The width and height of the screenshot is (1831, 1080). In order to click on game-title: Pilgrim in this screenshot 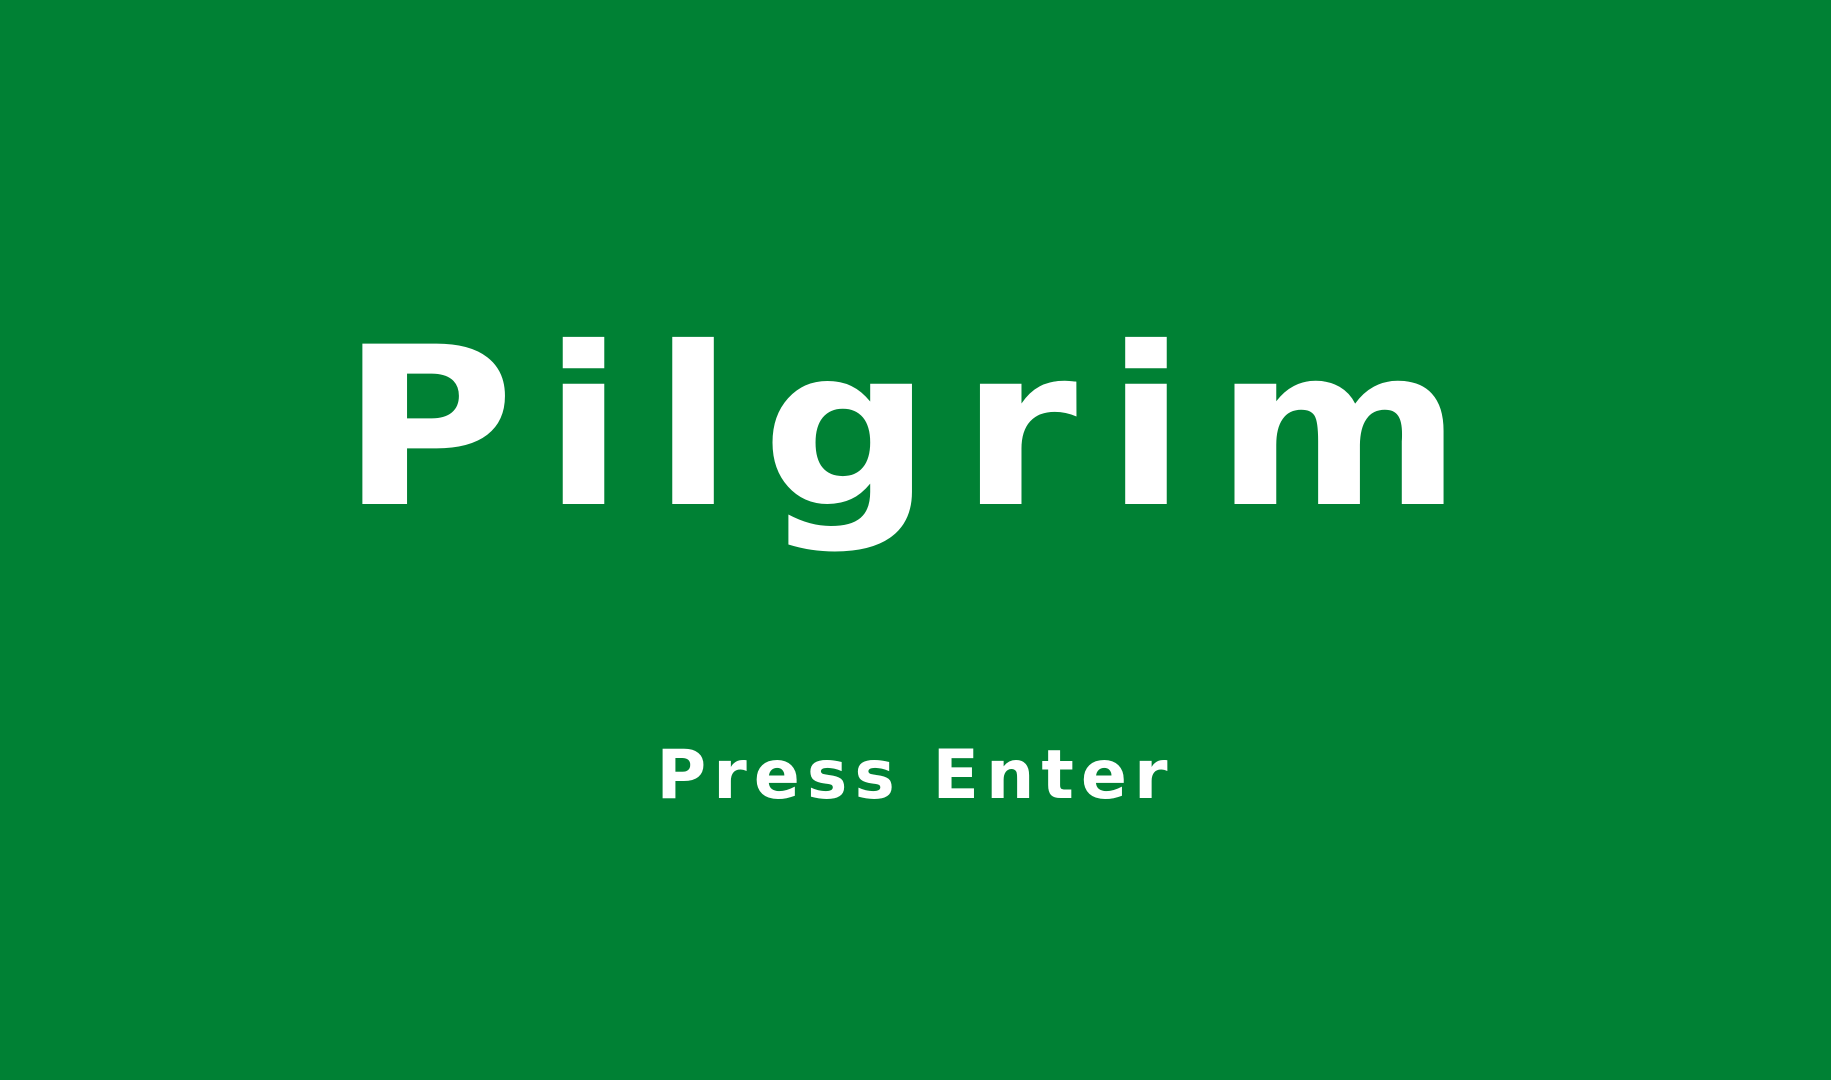, I will do `click(915, 428)`.